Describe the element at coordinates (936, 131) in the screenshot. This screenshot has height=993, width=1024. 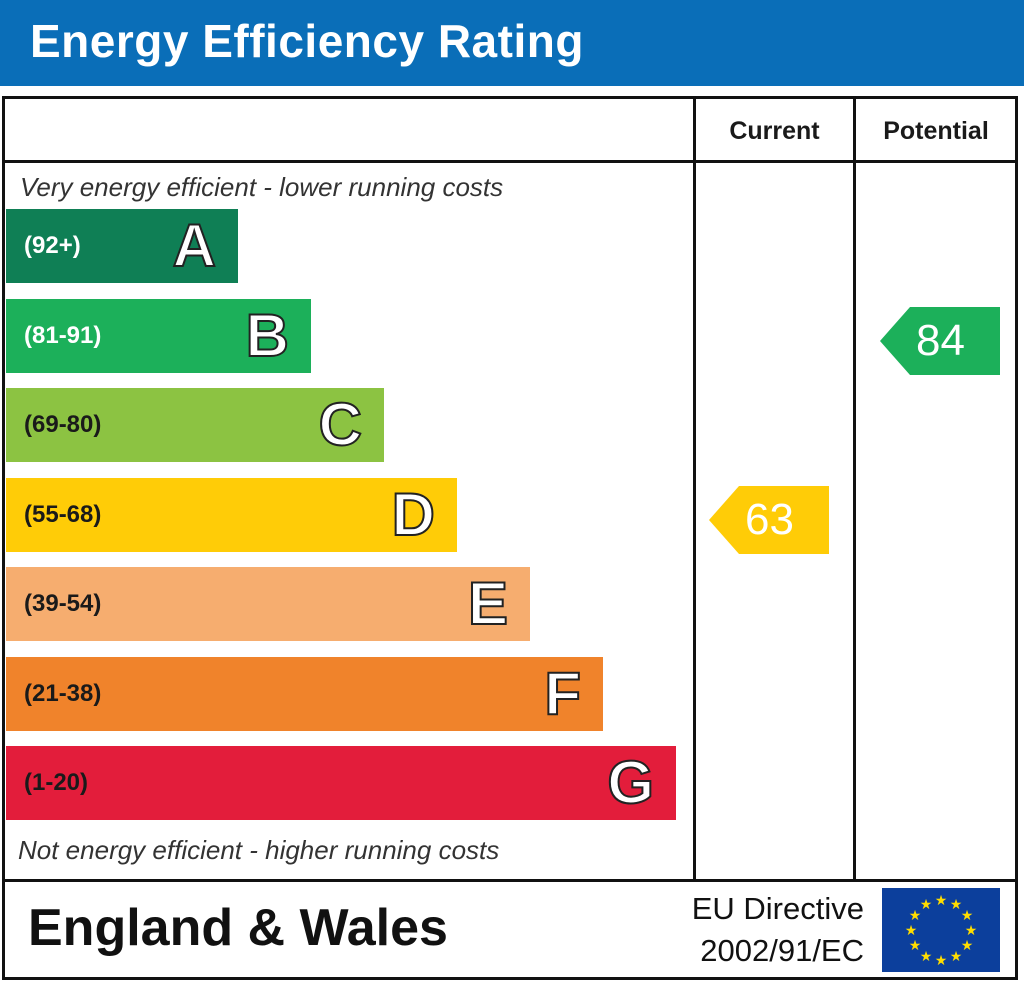
I see `column-header-potential: Potential` at that location.